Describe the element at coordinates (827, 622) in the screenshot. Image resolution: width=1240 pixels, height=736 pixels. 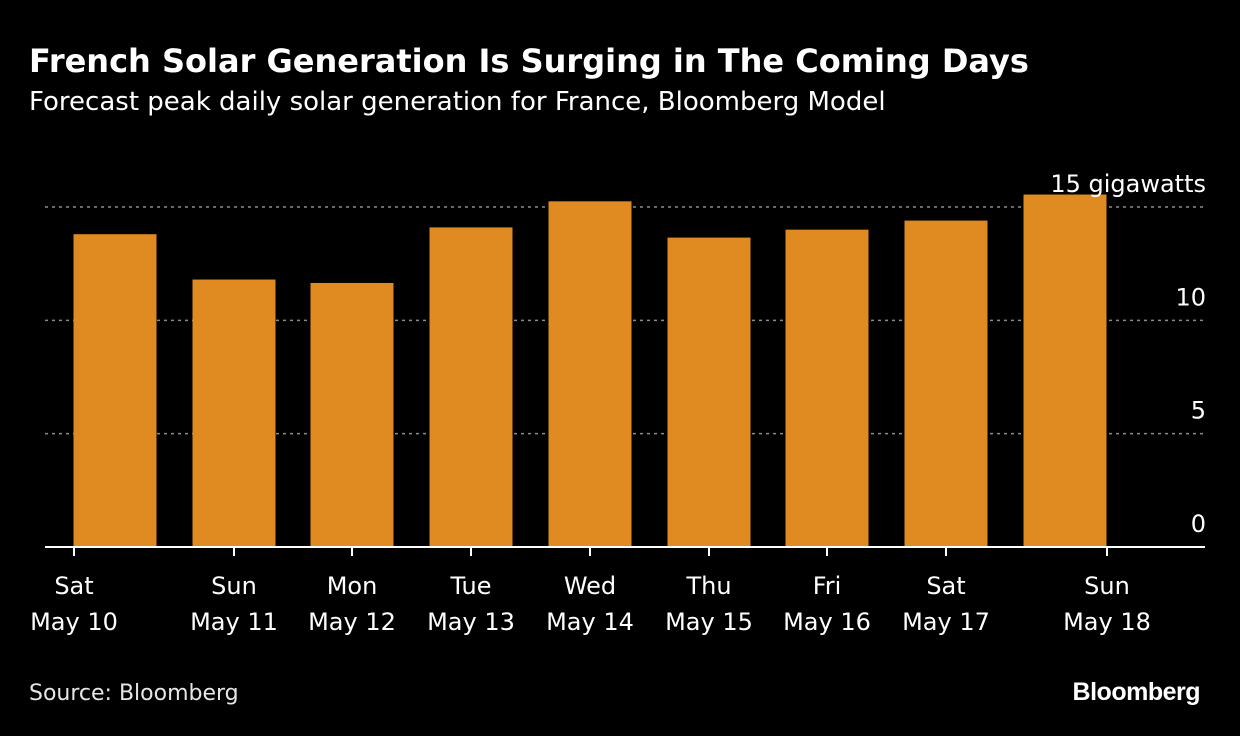
I see `x-tick-label-date: May 16` at that location.